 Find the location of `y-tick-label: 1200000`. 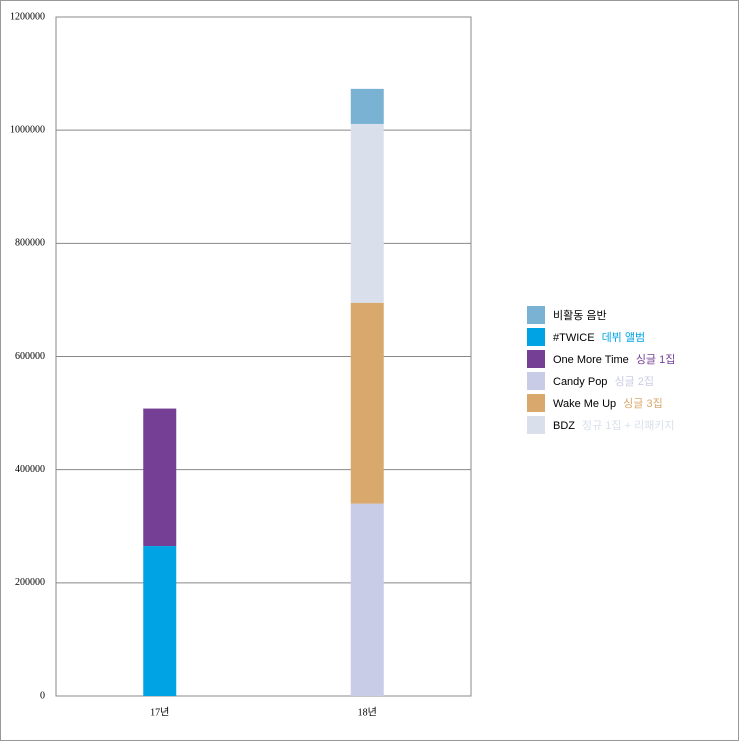

y-tick-label: 1200000 is located at coordinates (27, 16).